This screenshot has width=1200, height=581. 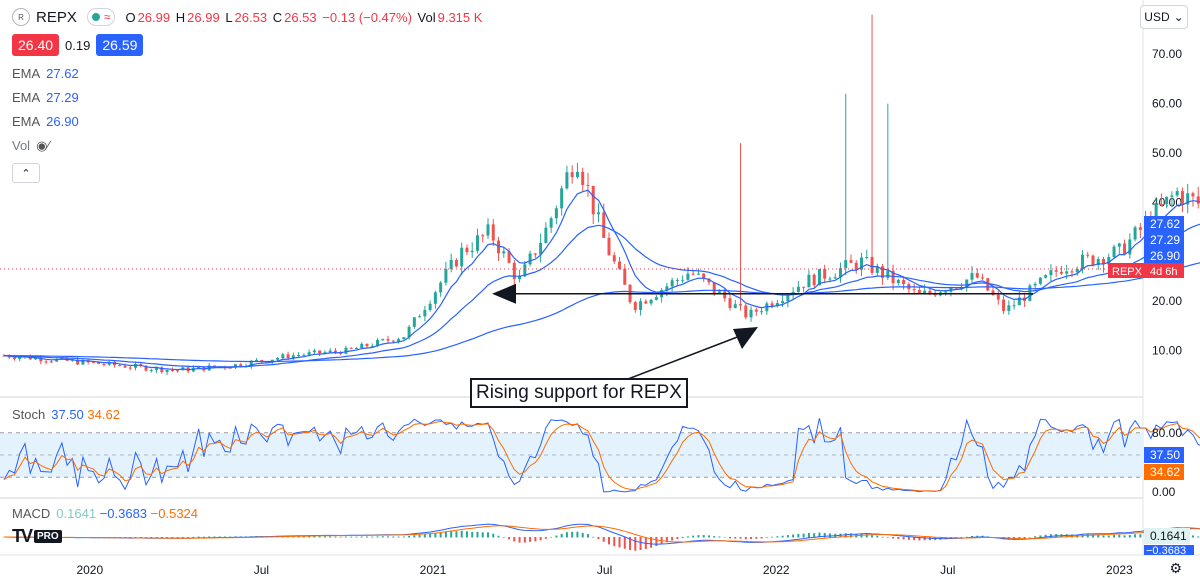 I want to click on open-value: 26.99, so click(x=154, y=17).